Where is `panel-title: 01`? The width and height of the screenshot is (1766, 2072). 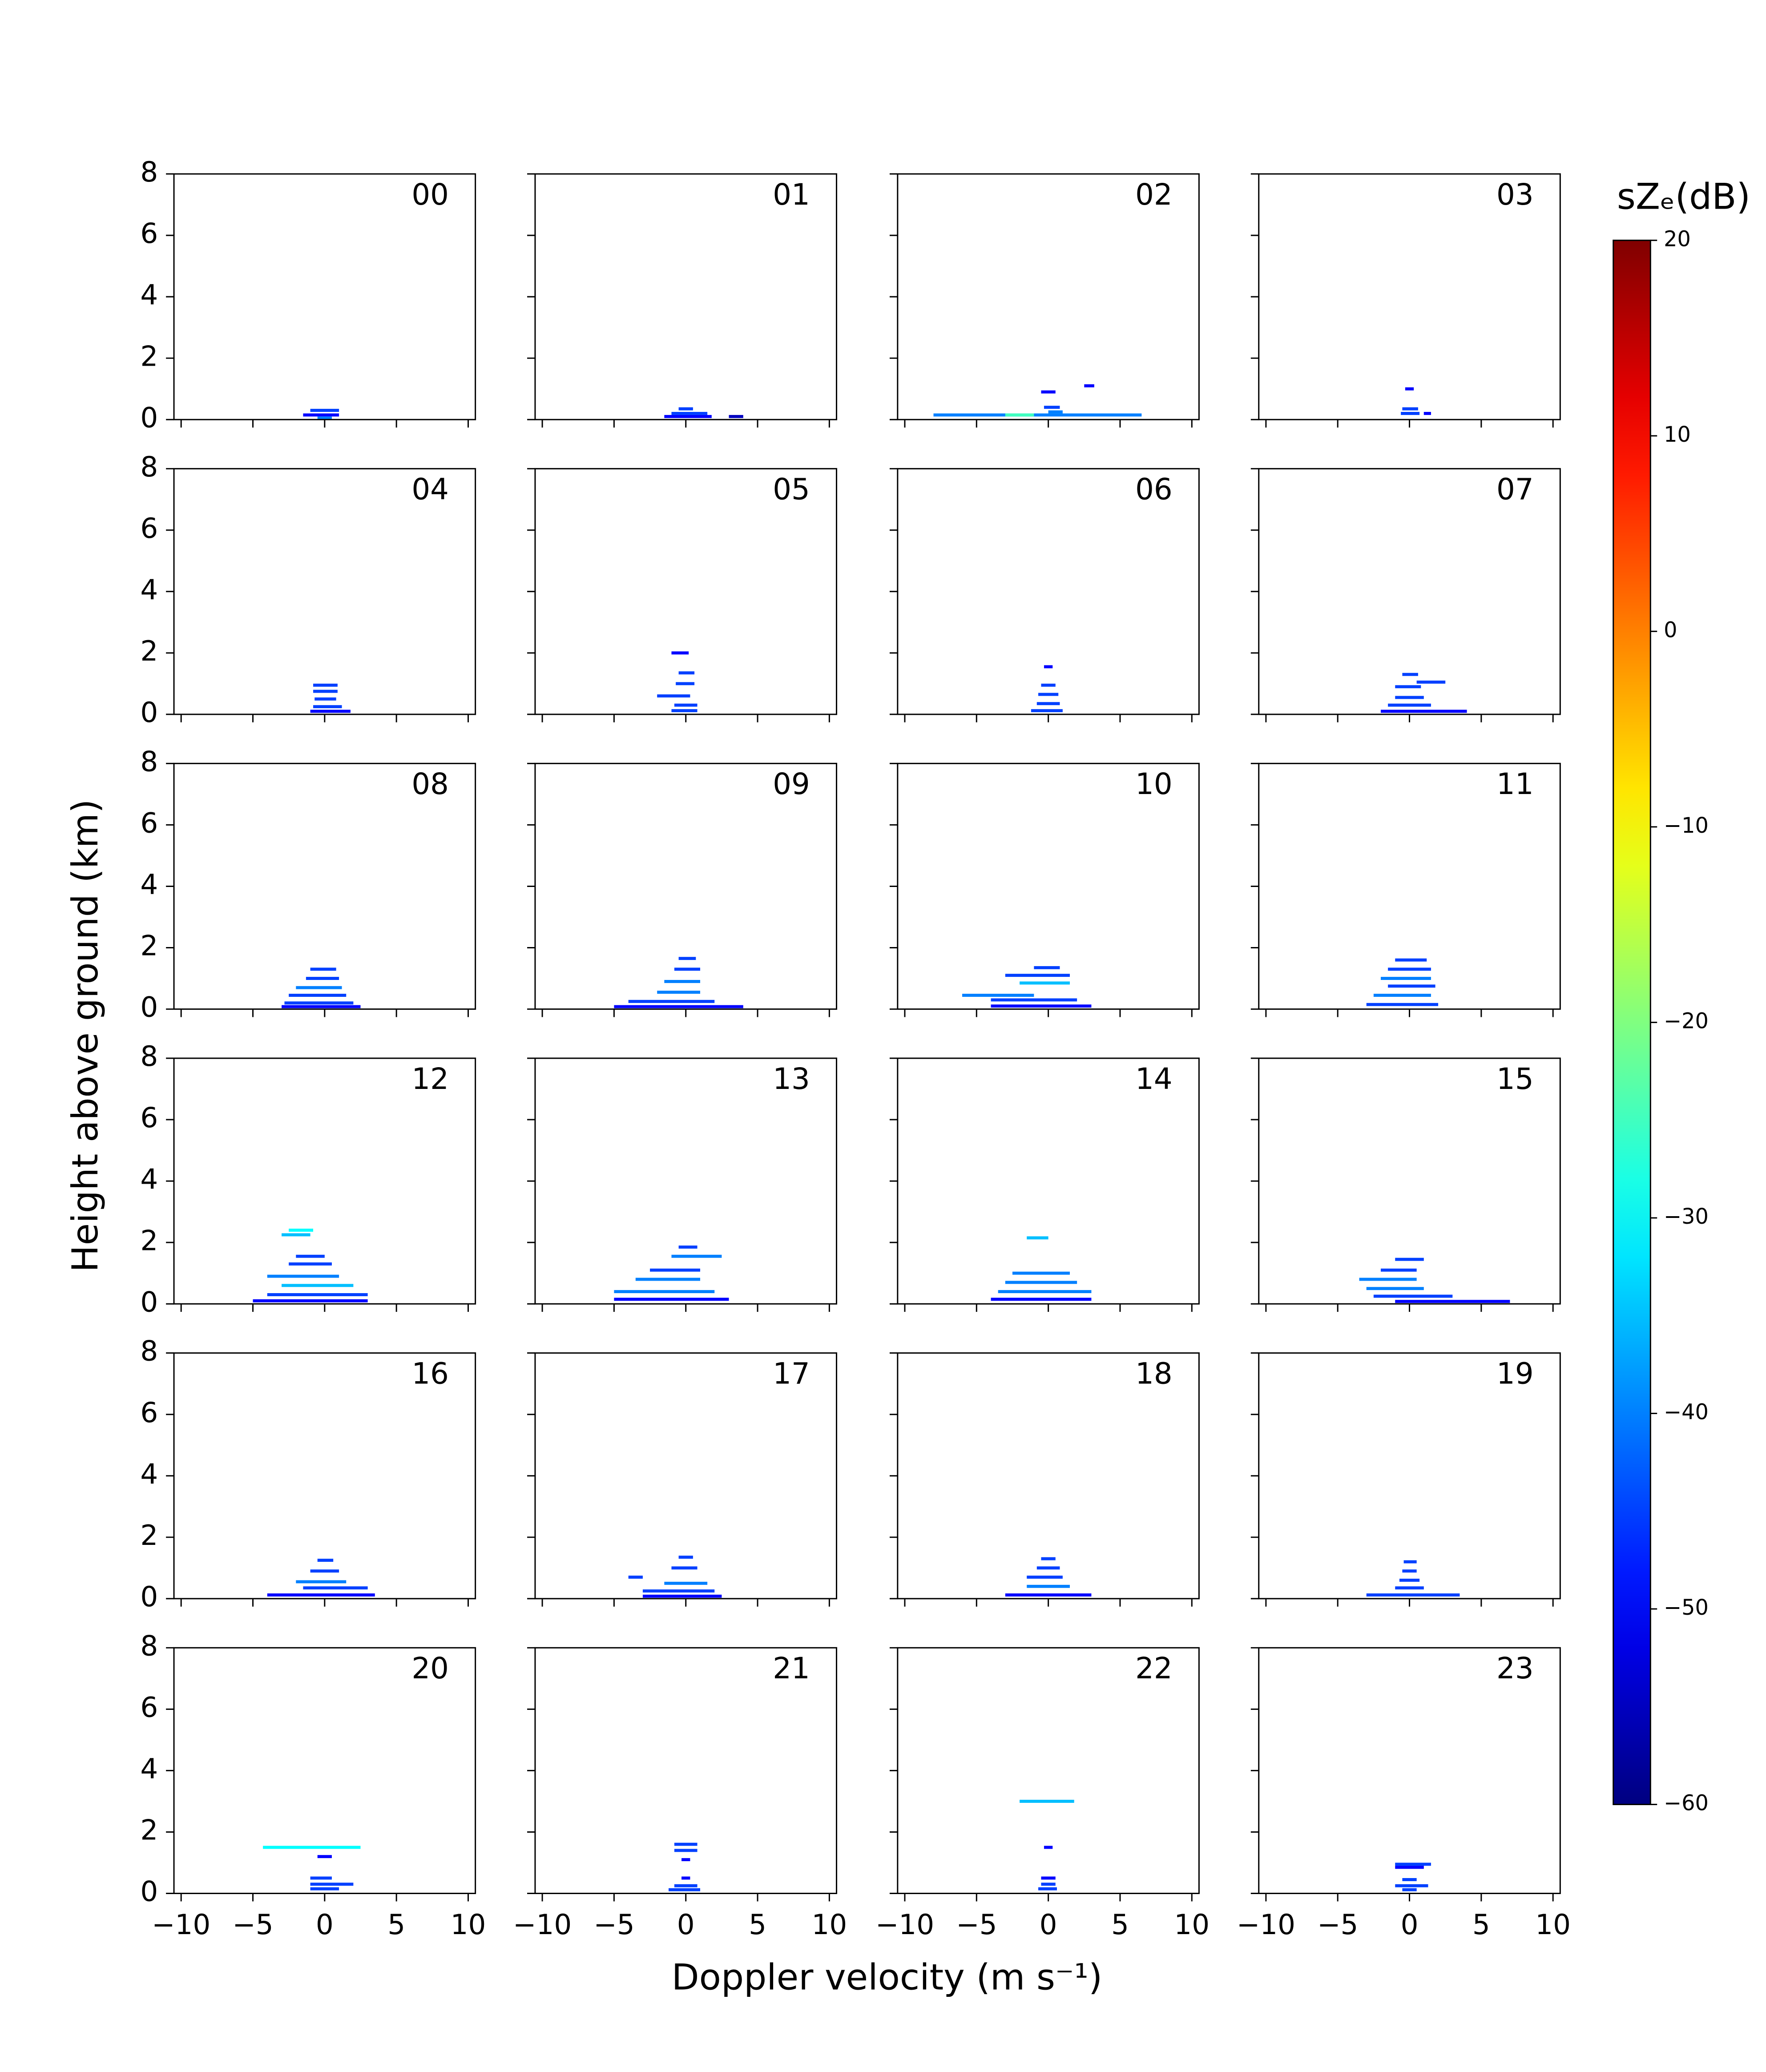 panel-title: 01 is located at coordinates (791, 195).